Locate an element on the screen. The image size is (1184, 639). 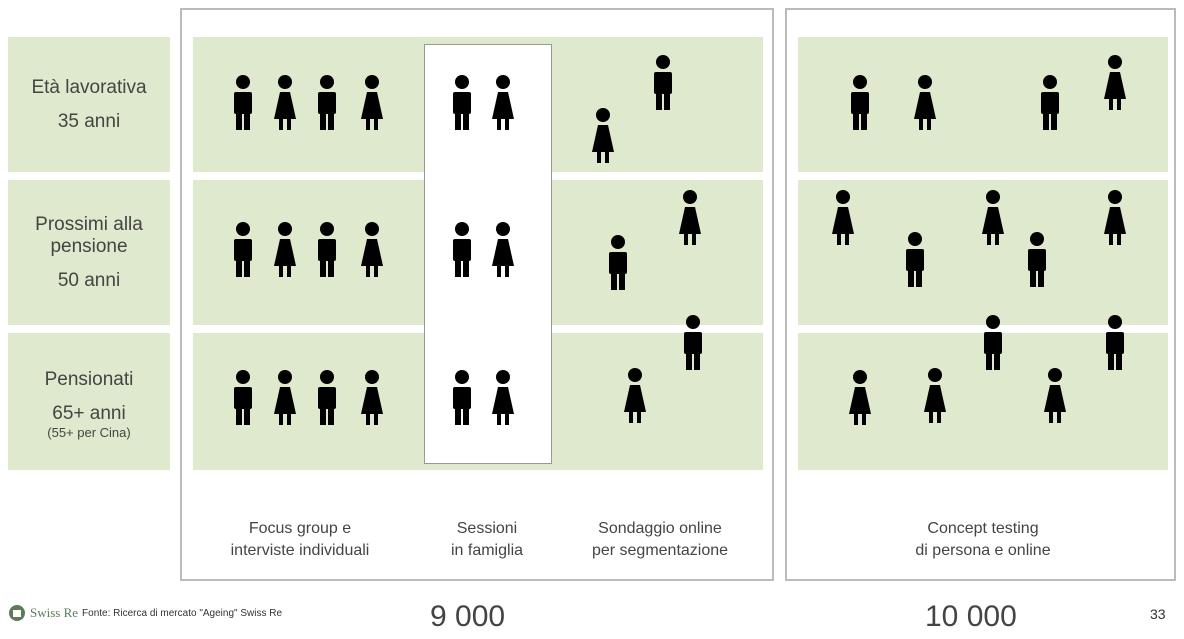
row-age: 50 anni is located at coordinates (89, 280).